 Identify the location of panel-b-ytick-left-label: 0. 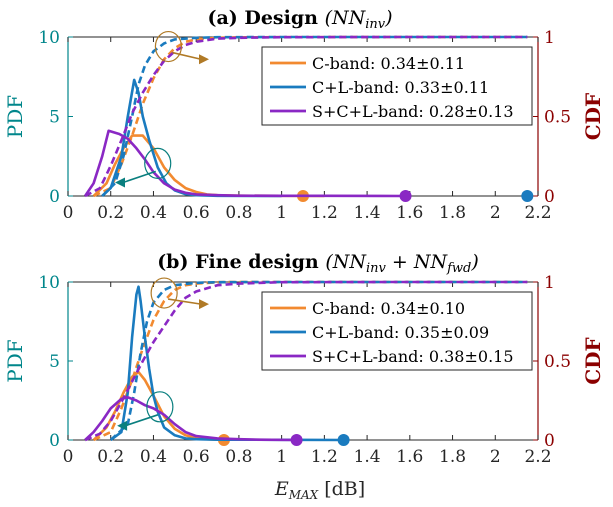
(54, 441).